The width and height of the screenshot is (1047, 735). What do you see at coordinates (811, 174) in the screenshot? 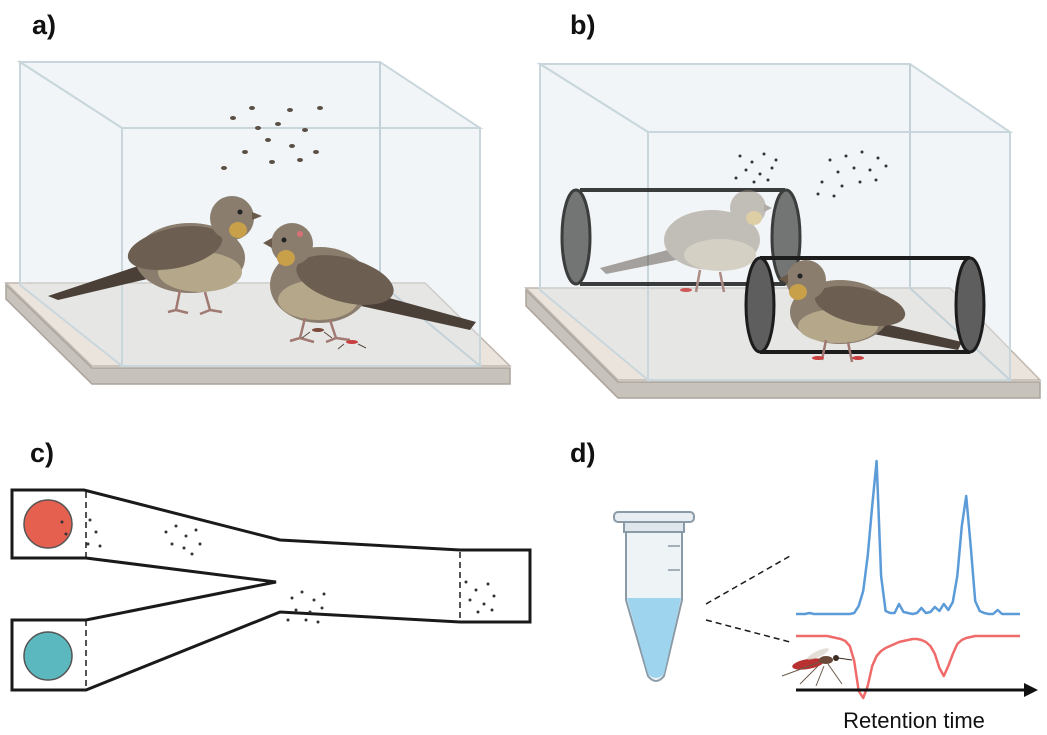
I see `insect-swarm-b` at bounding box center [811, 174].